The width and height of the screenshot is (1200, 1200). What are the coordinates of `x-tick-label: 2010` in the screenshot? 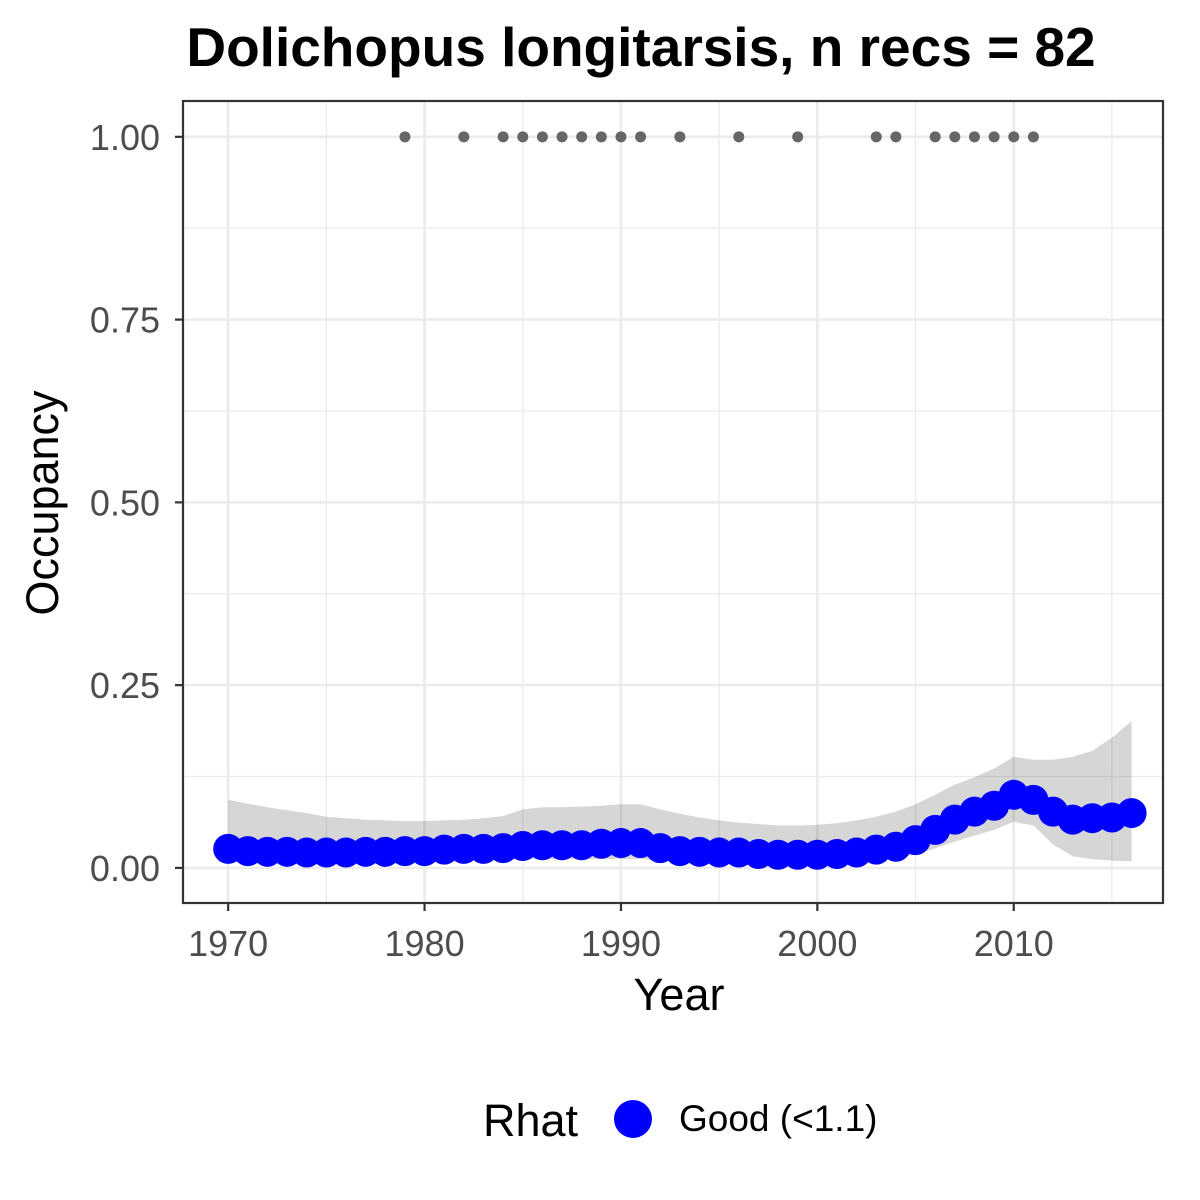 It's located at (1014, 943).